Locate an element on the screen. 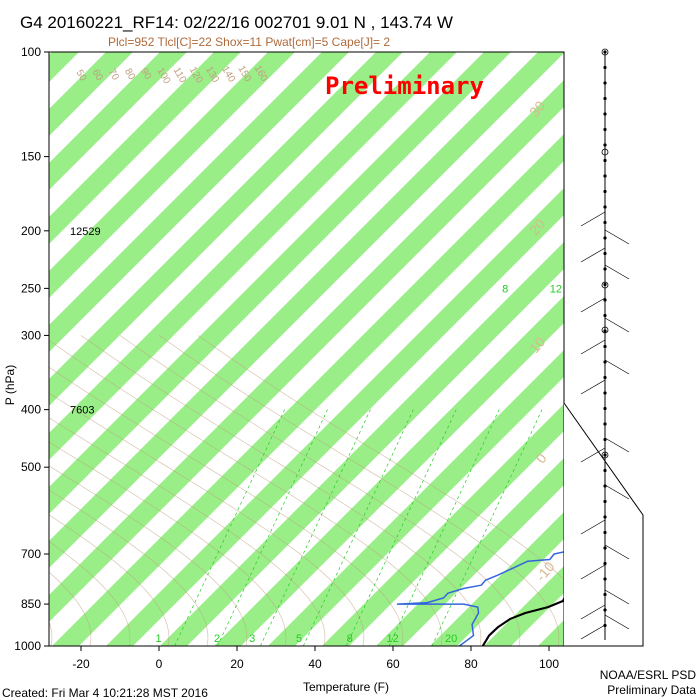 The width and height of the screenshot is (700, 700). dry-adiabat-label: 90 is located at coordinates (145, 74).